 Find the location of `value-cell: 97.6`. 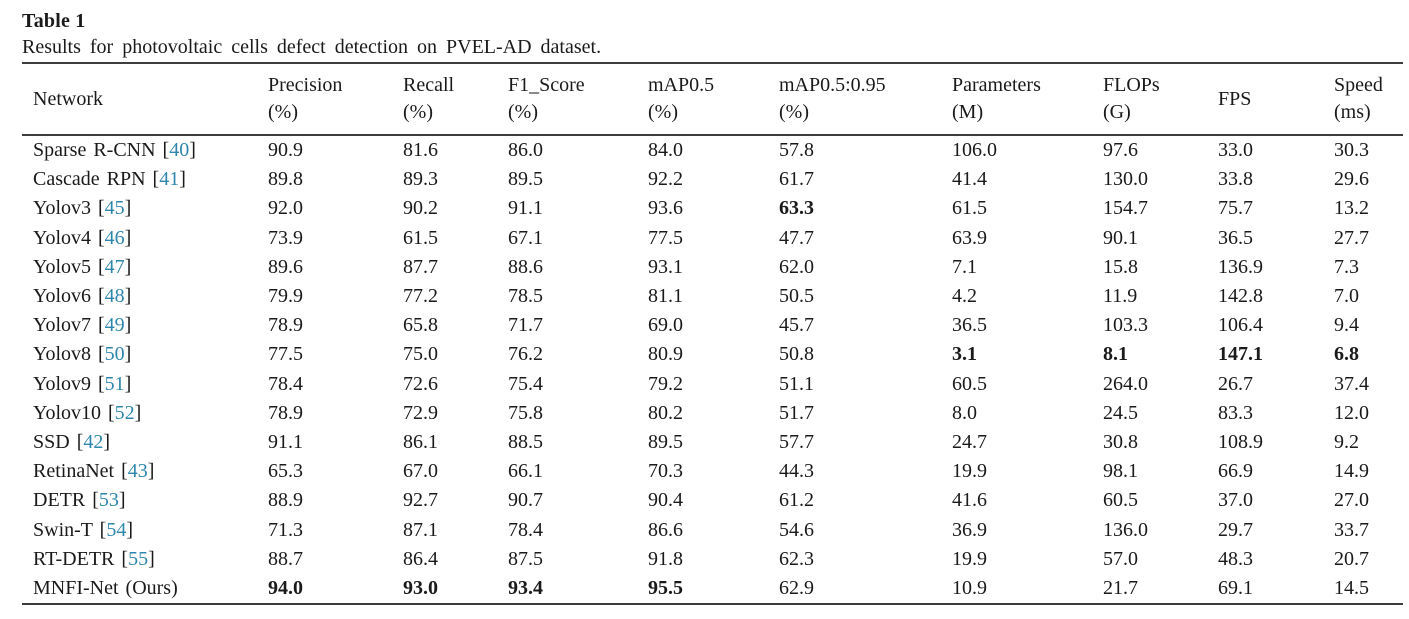

value-cell: 97.6 is located at coordinates (1120, 150).